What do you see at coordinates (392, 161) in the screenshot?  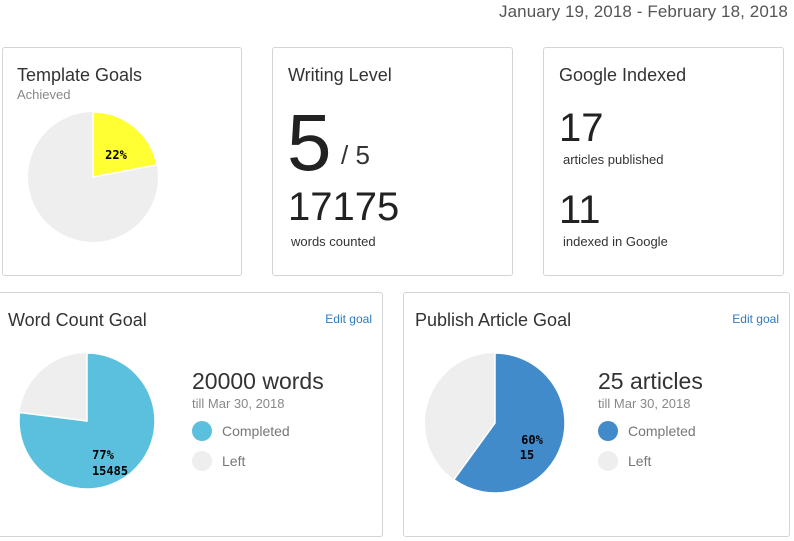 I see `writing-level-card: Writing Level 5 / 5 17175 words counted` at bounding box center [392, 161].